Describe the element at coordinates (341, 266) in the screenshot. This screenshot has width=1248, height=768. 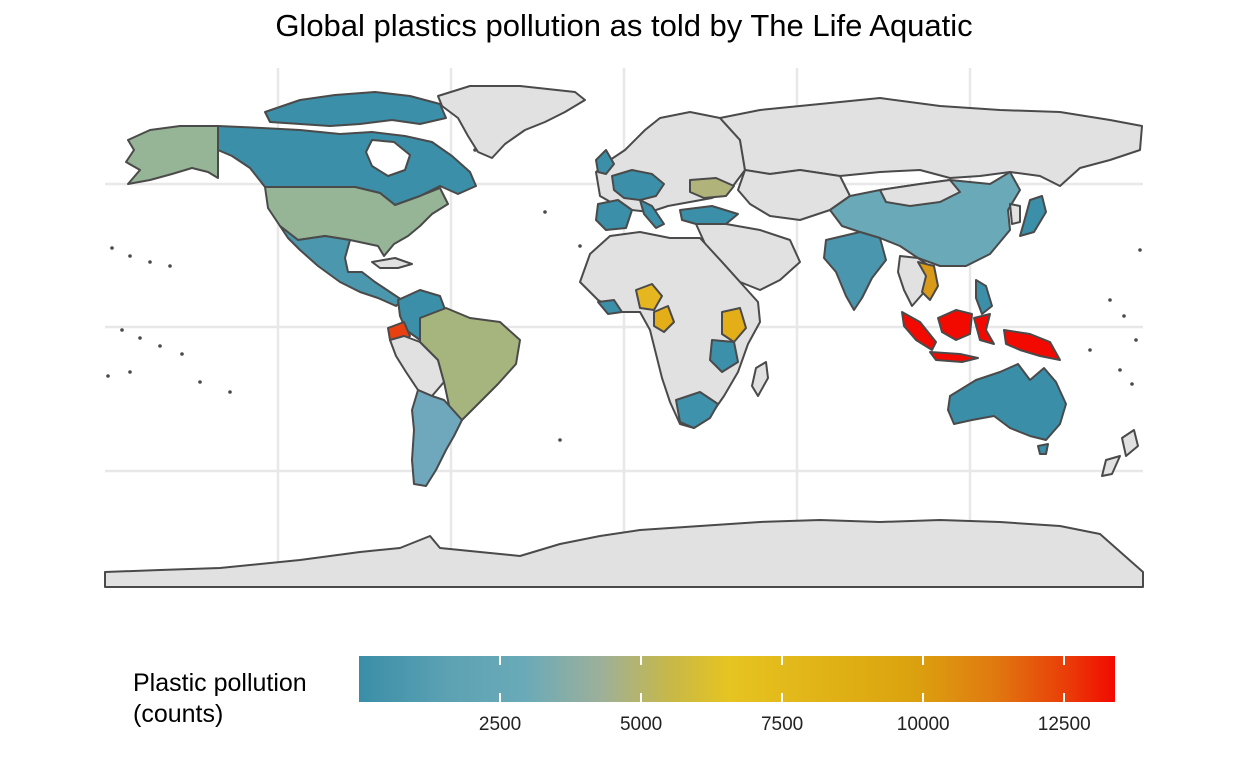
I see `region-mexico` at that location.